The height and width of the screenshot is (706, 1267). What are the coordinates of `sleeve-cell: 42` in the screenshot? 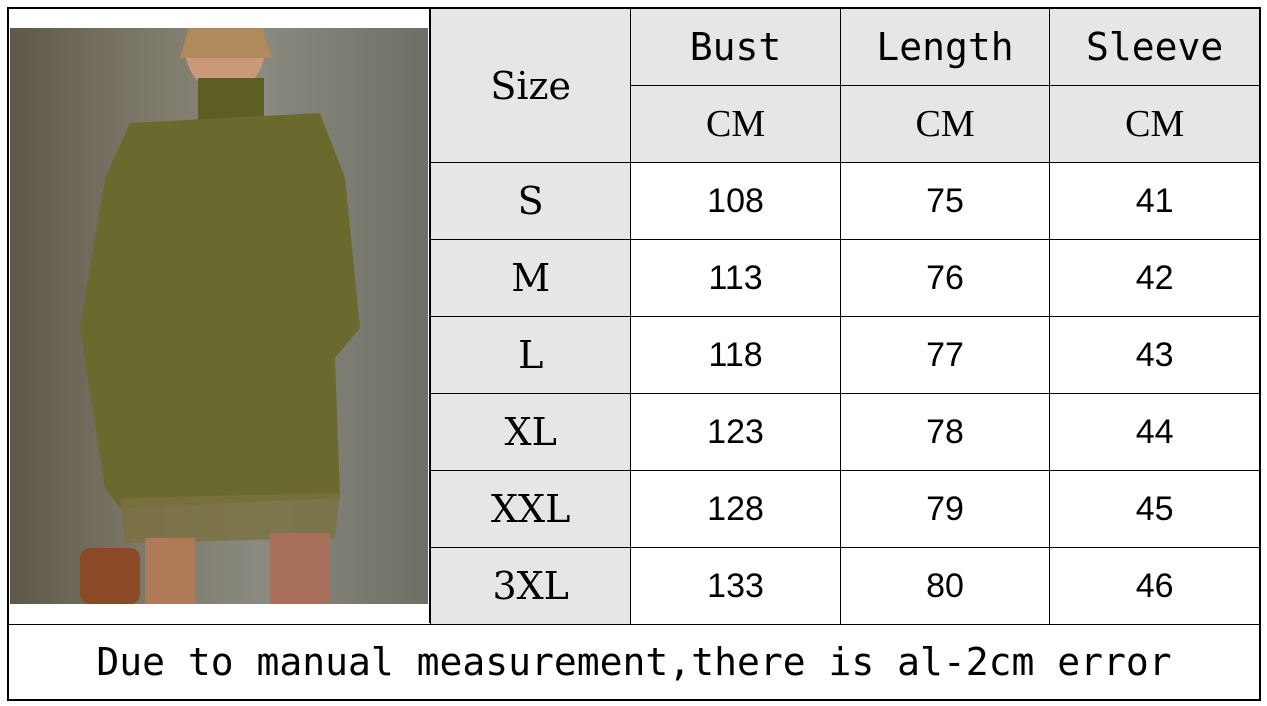 It's located at (1154, 278).